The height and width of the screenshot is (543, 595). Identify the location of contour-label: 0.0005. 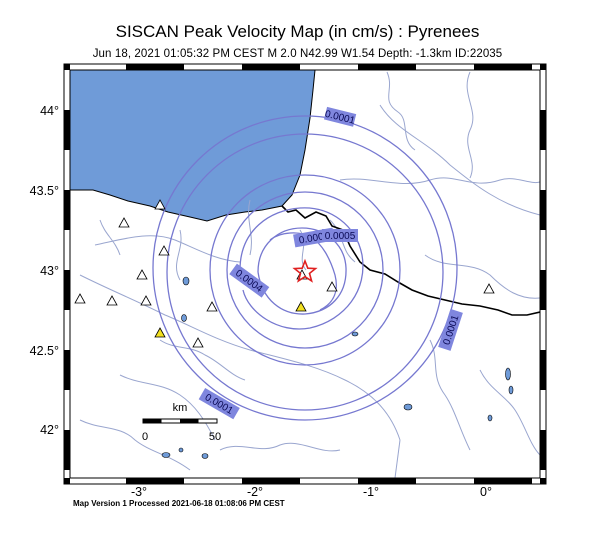
(340, 235).